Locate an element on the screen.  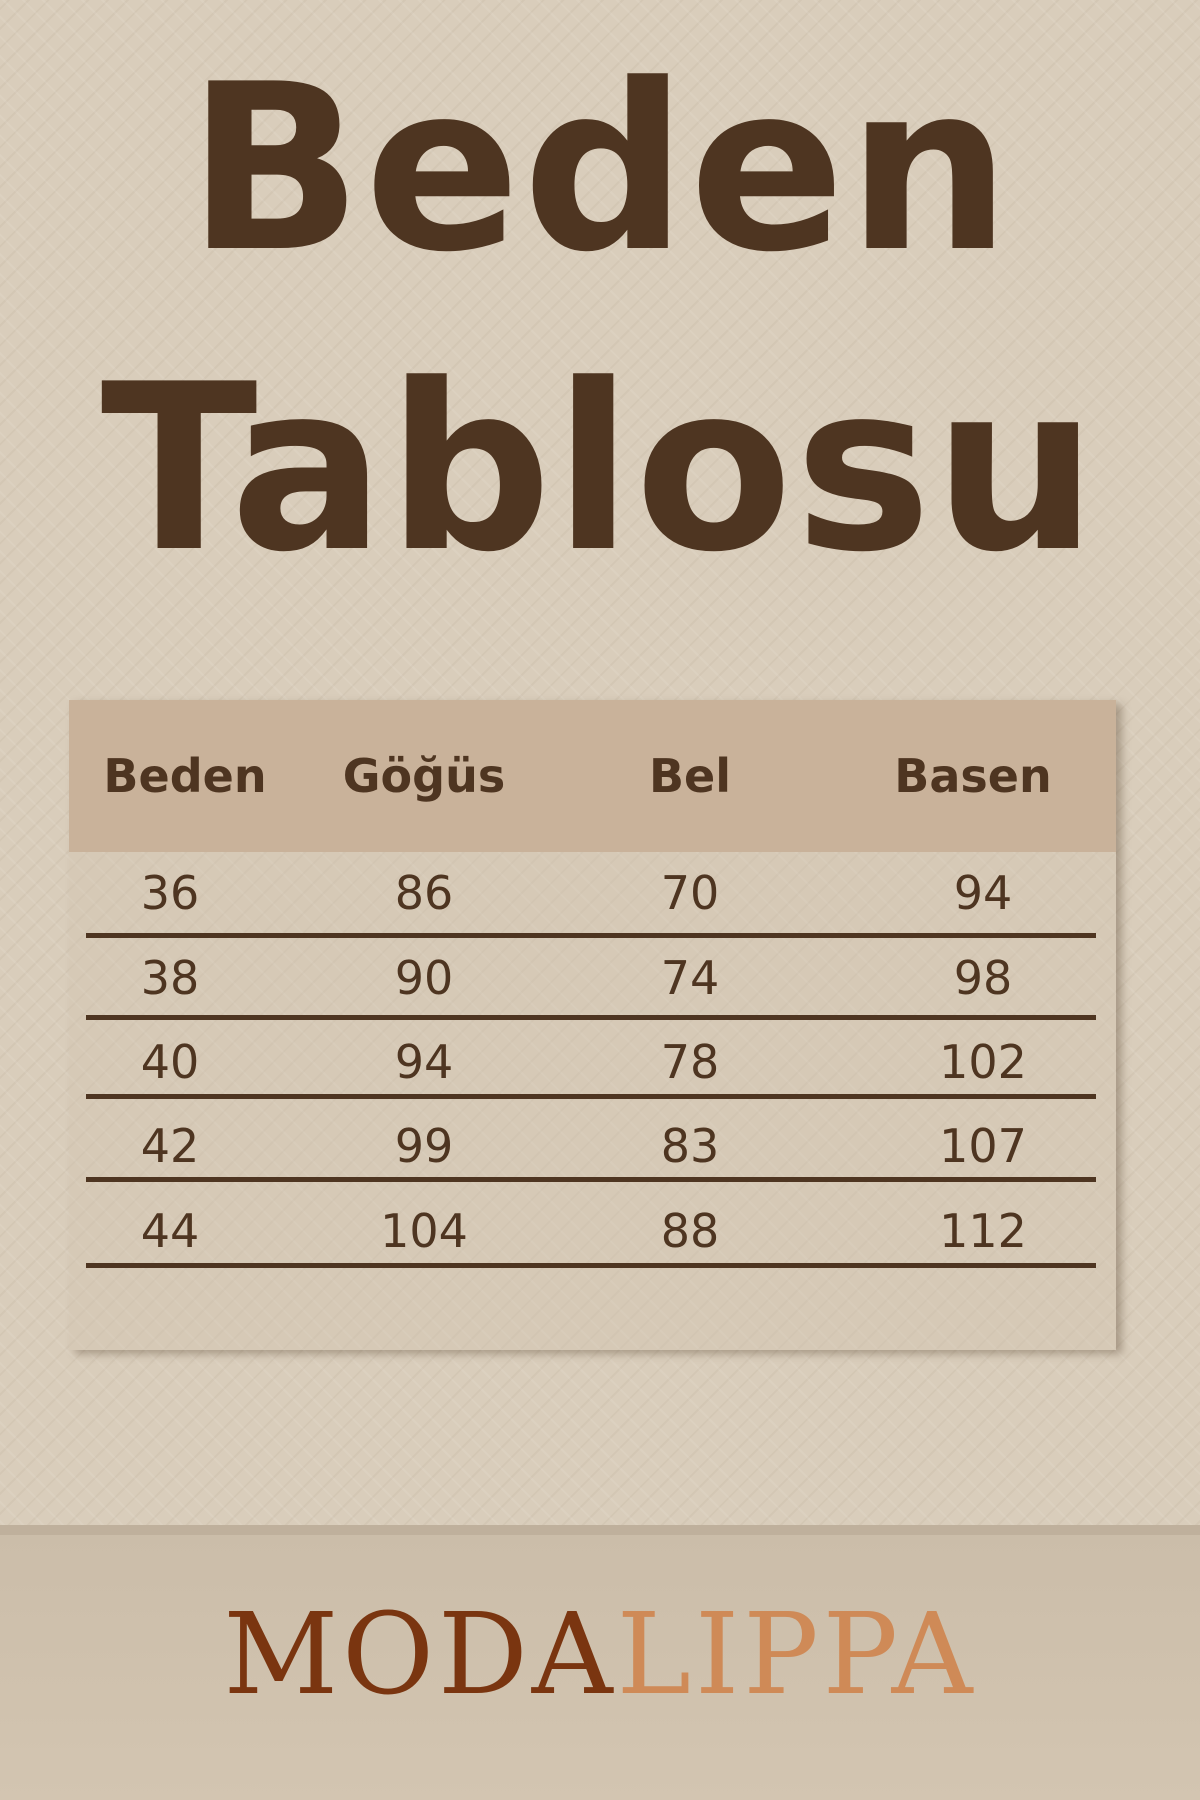
logo-part-1: MODA is located at coordinates (420, 1655).